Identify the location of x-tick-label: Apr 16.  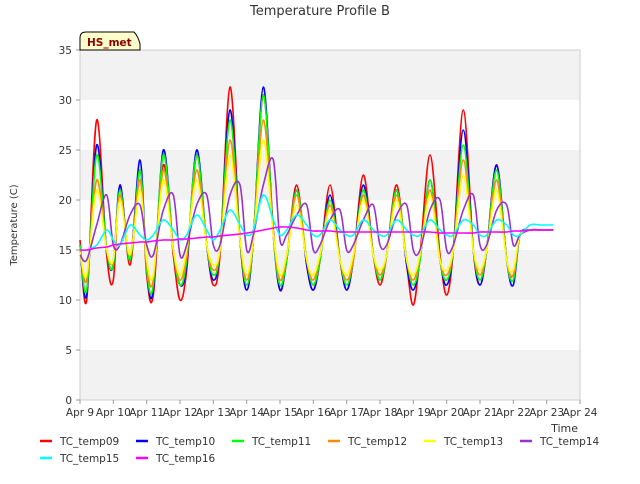
(313, 413).